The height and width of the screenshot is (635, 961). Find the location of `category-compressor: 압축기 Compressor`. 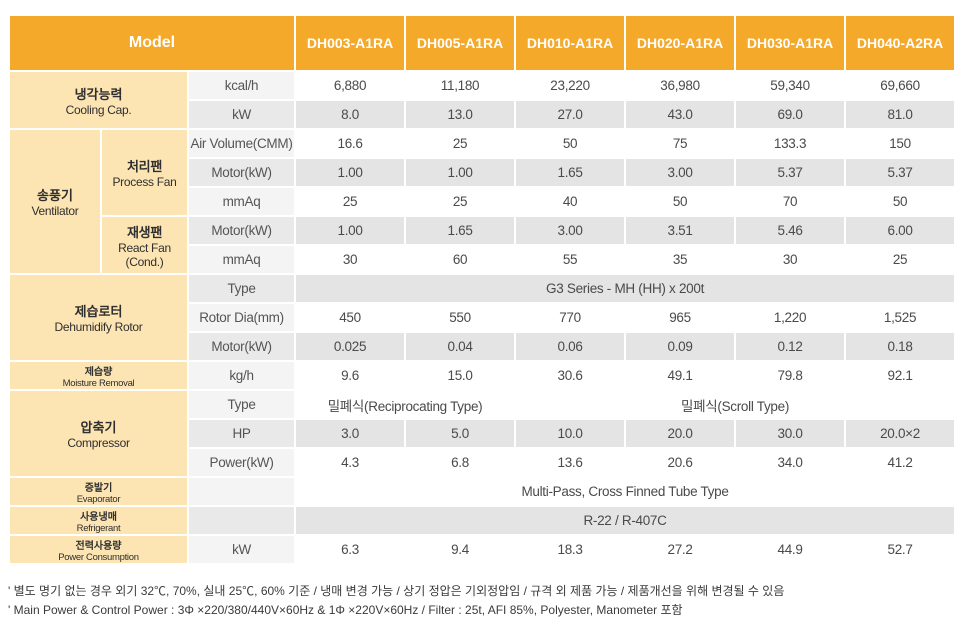

category-compressor: 압축기 Compressor is located at coordinates (98, 433).